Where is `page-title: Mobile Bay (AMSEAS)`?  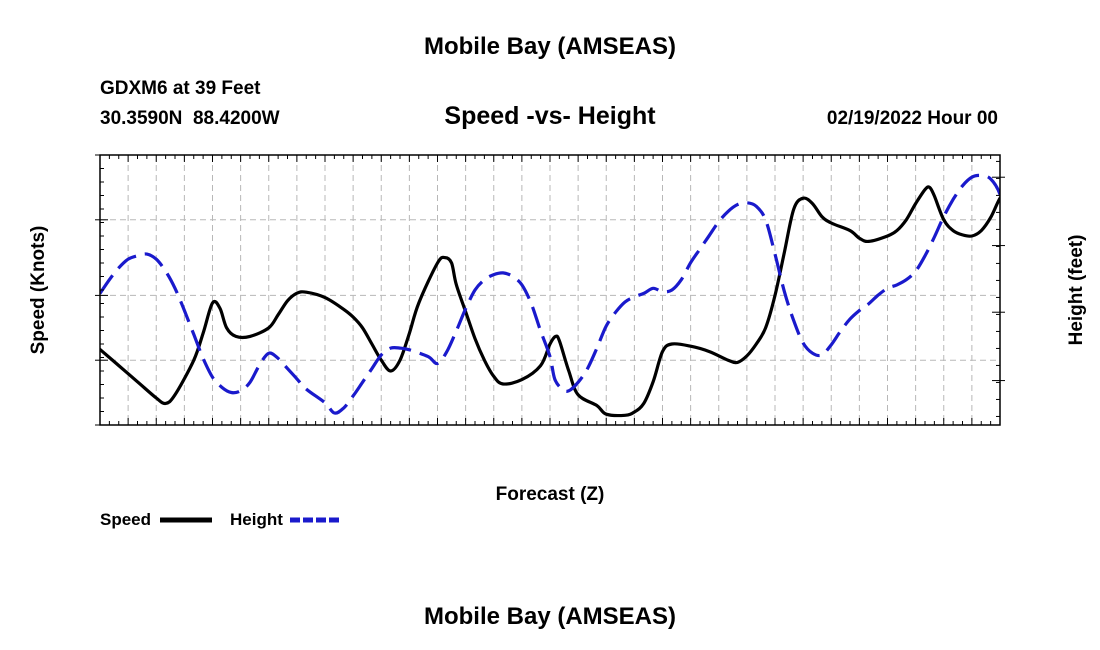 page-title: Mobile Bay (AMSEAS) is located at coordinates (550, 46).